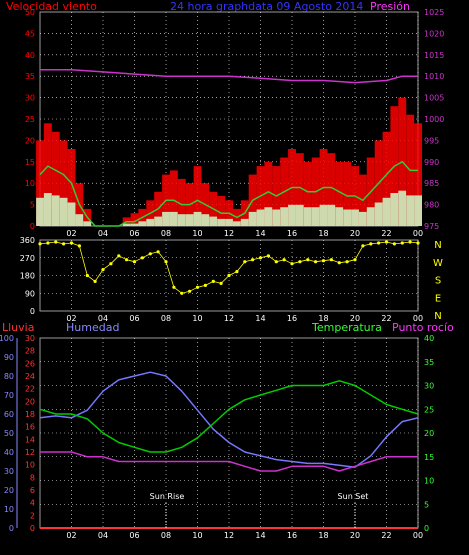 Image resolution: width=469 pixels, height=555 pixels. I want to click on humidity-tick: 0, so click(11, 528).